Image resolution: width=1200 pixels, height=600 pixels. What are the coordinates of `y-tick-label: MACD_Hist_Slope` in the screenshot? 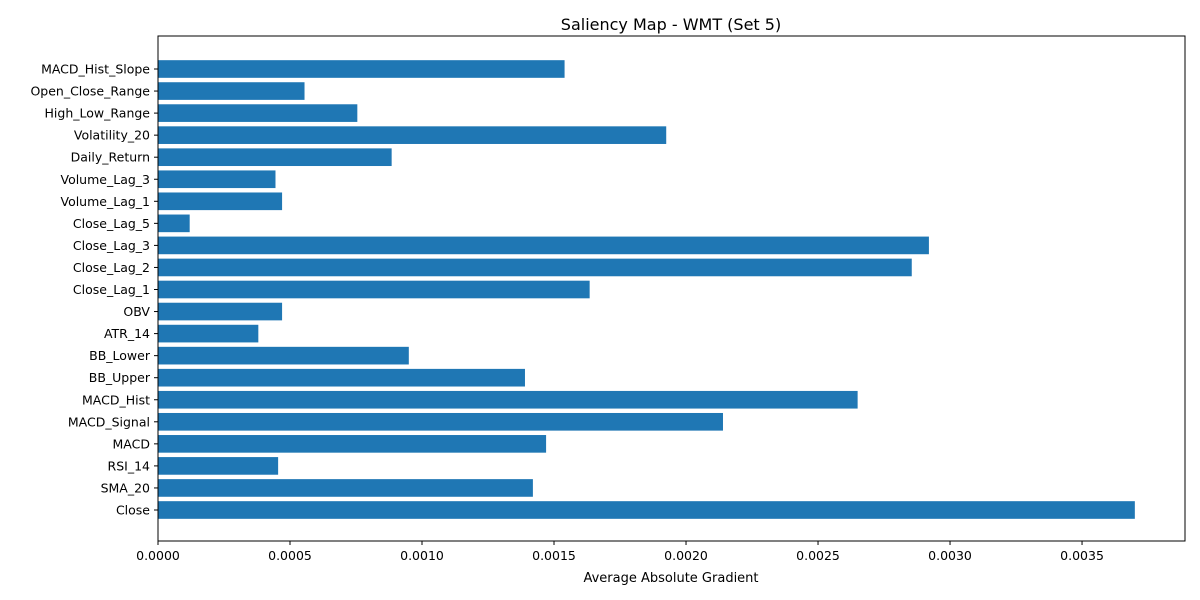 It's located at (95, 69).